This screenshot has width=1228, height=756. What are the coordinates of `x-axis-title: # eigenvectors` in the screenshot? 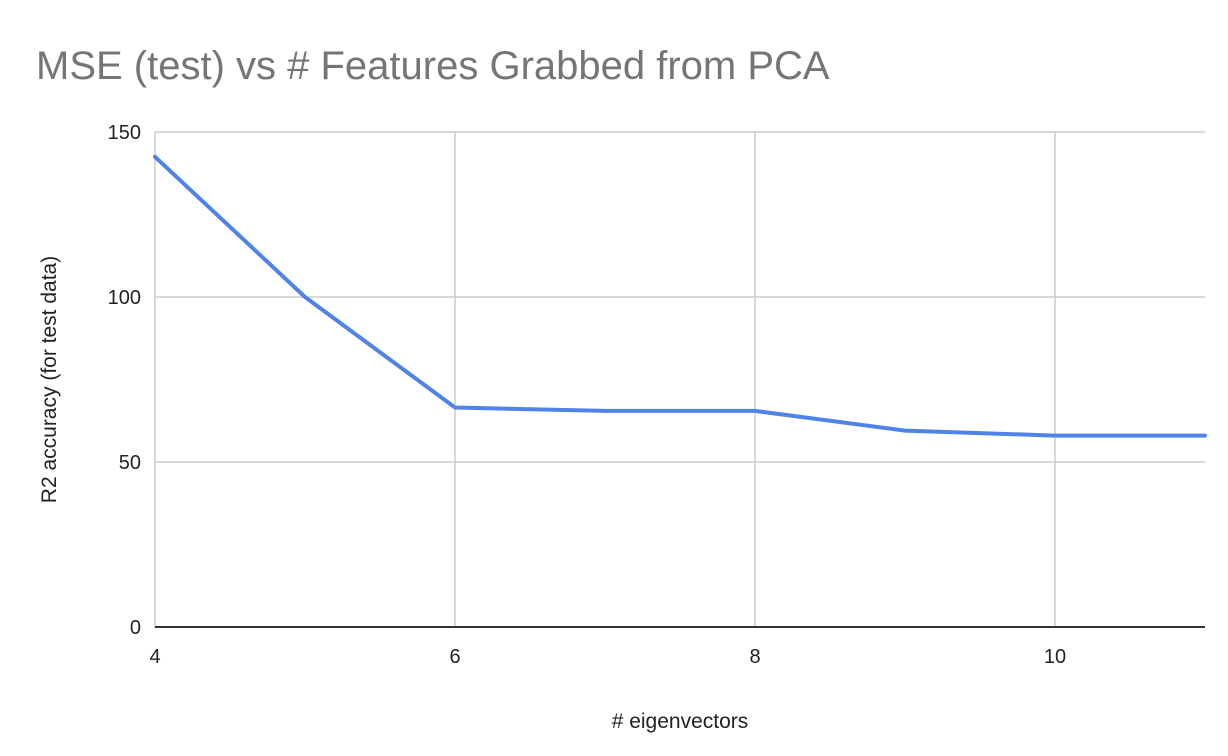 It's located at (680, 721).